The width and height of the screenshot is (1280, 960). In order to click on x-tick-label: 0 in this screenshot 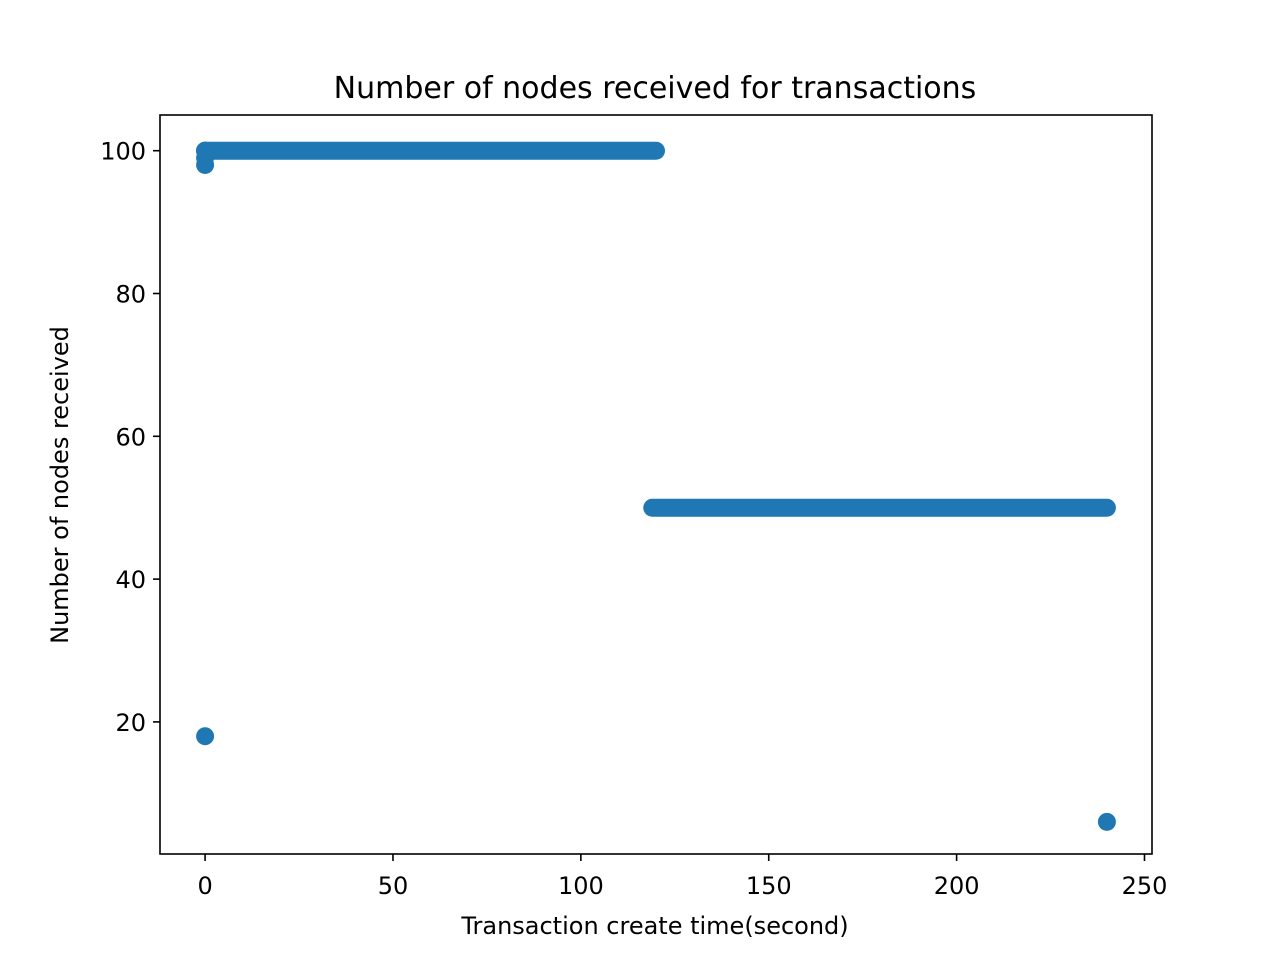, I will do `click(204, 886)`.